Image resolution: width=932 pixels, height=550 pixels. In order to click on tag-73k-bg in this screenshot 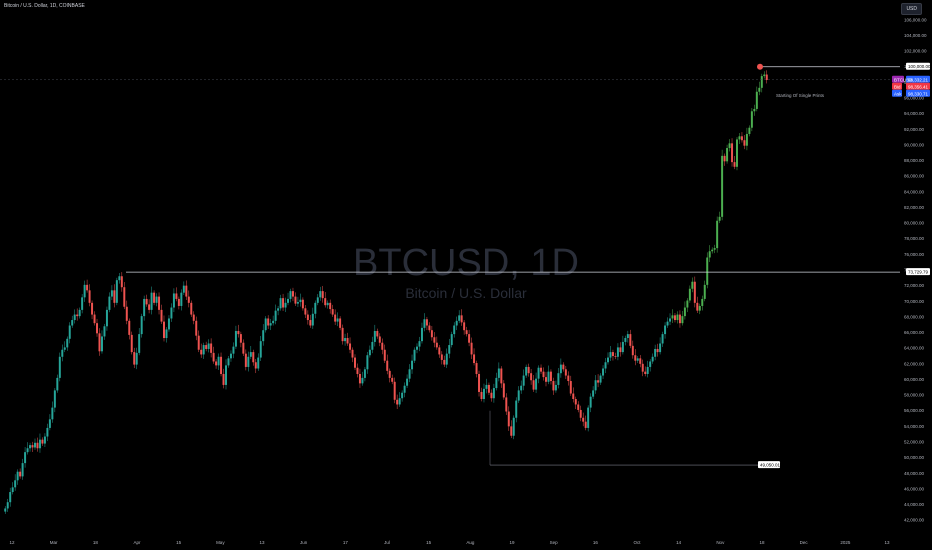, I will do `click(918, 272)`.